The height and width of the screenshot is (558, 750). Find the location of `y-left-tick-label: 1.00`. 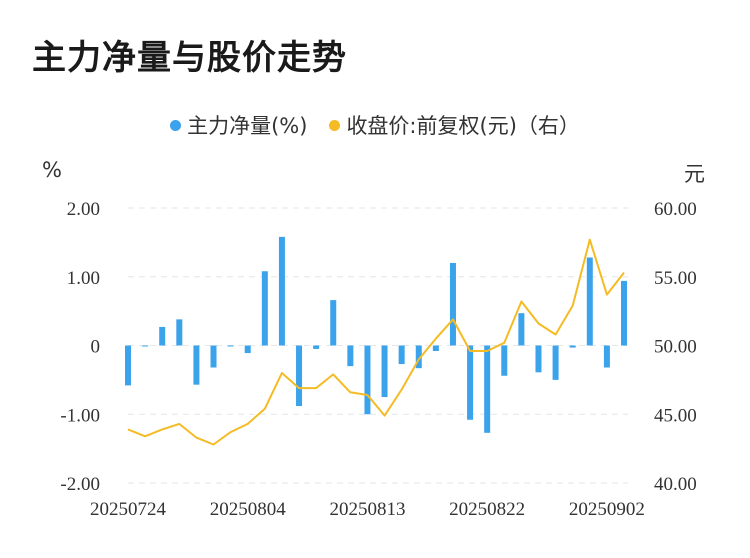

y-left-tick-label: 1.00 is located at coordinates (83, 278).